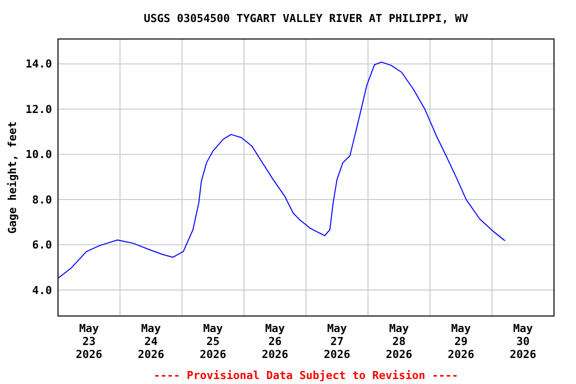 Image resolution: width=576 pixels, height=384 pixels. What do you see at coordinates (39, 109) in the screenshot?
I see `y-tick-label: 12.0` at bounding box center [39, 109].